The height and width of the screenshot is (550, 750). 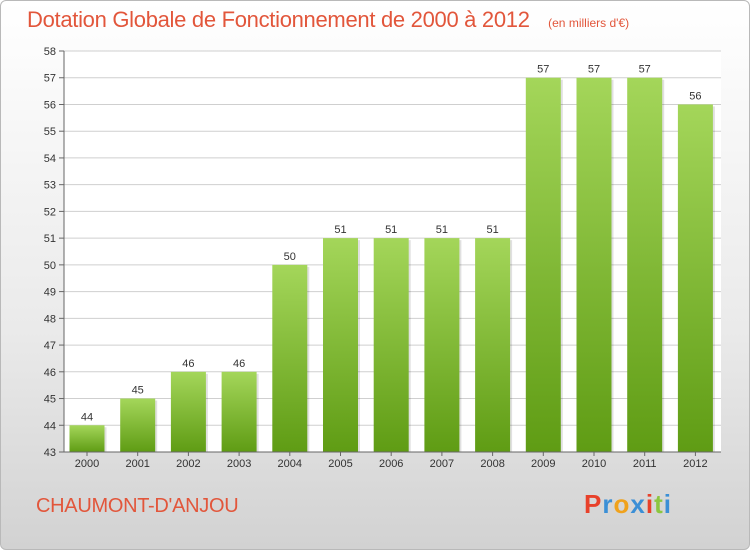 I want to click on bar-2009, so click(x=543, y=264).